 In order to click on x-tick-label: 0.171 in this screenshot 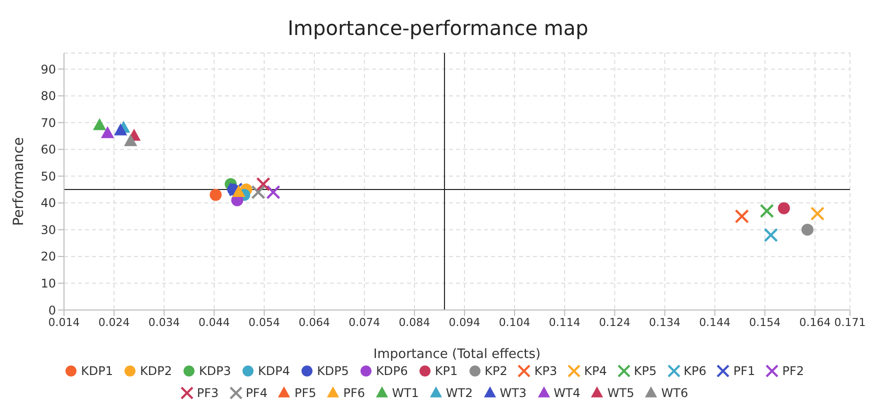, I will do `click(850, 322)`.